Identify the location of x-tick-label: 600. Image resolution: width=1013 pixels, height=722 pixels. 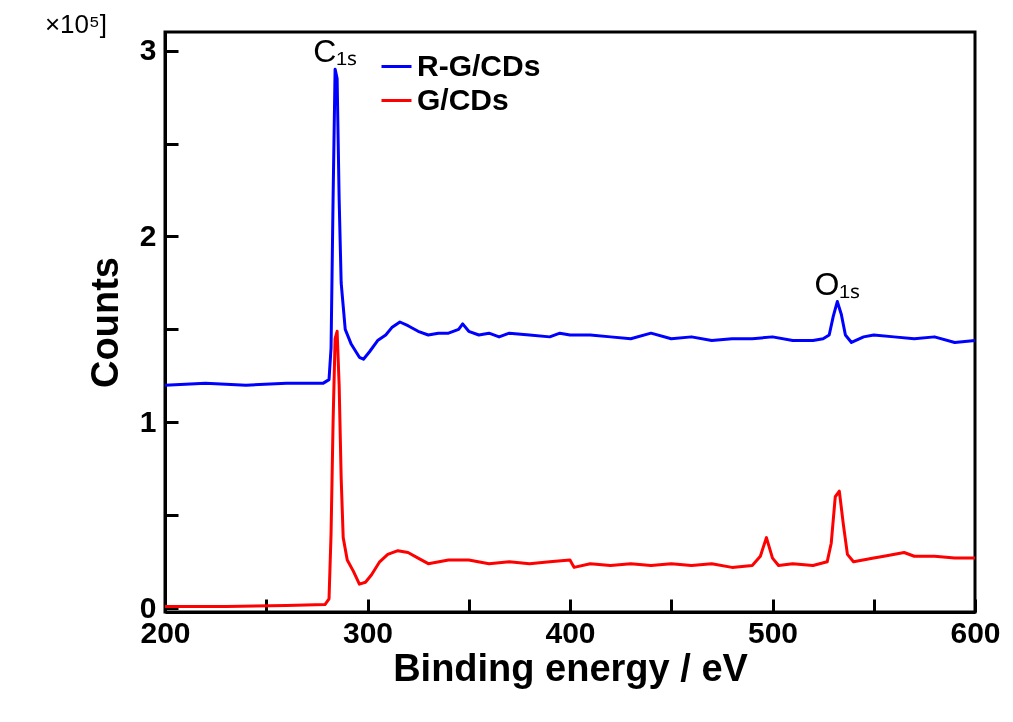
(975, 632).